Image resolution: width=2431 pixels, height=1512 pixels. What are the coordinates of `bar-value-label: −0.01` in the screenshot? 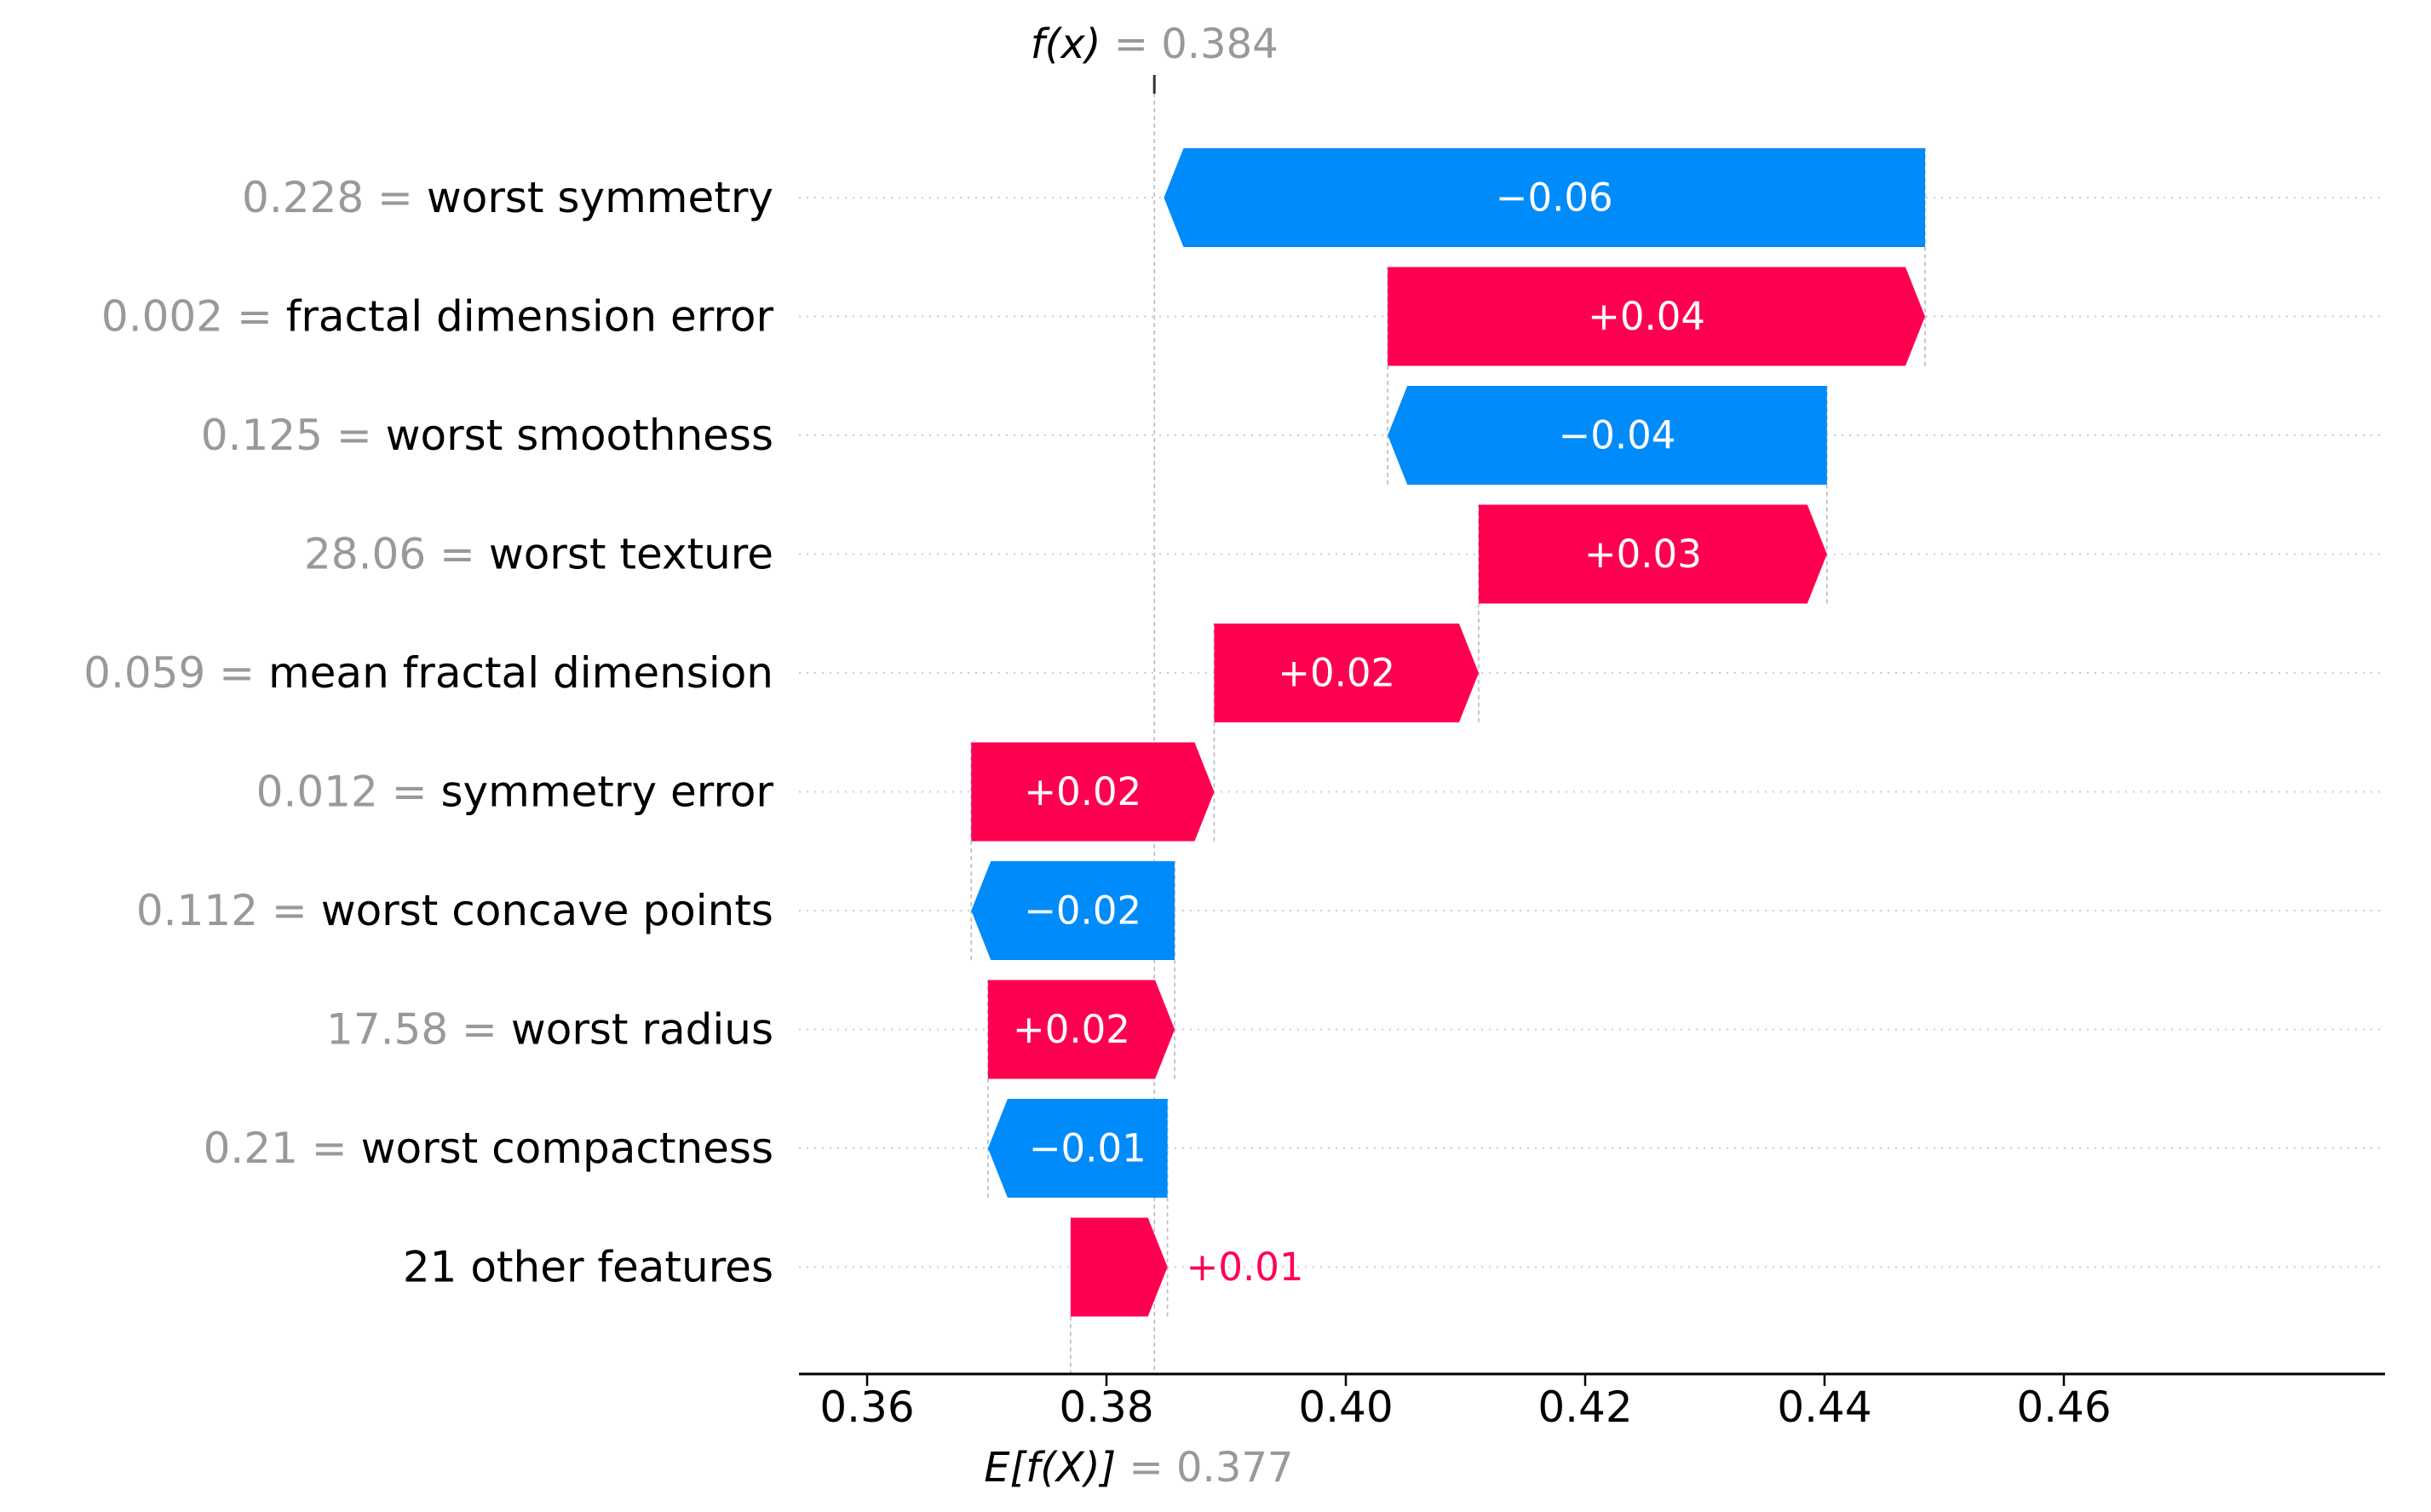 It's located at (1088, 1148).